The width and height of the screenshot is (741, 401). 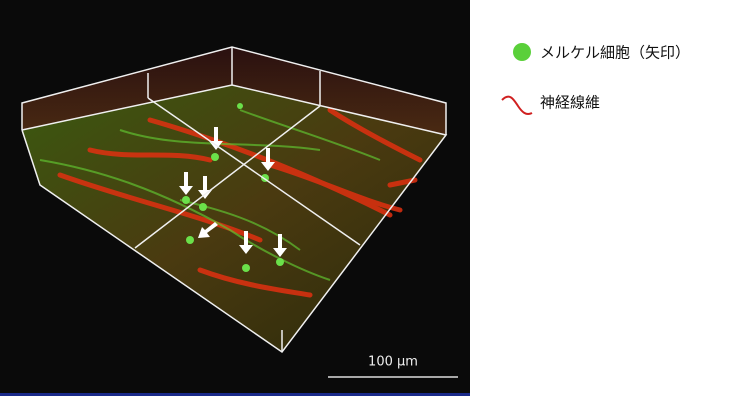 I want to click on arrows, so click(x=233, y=192).